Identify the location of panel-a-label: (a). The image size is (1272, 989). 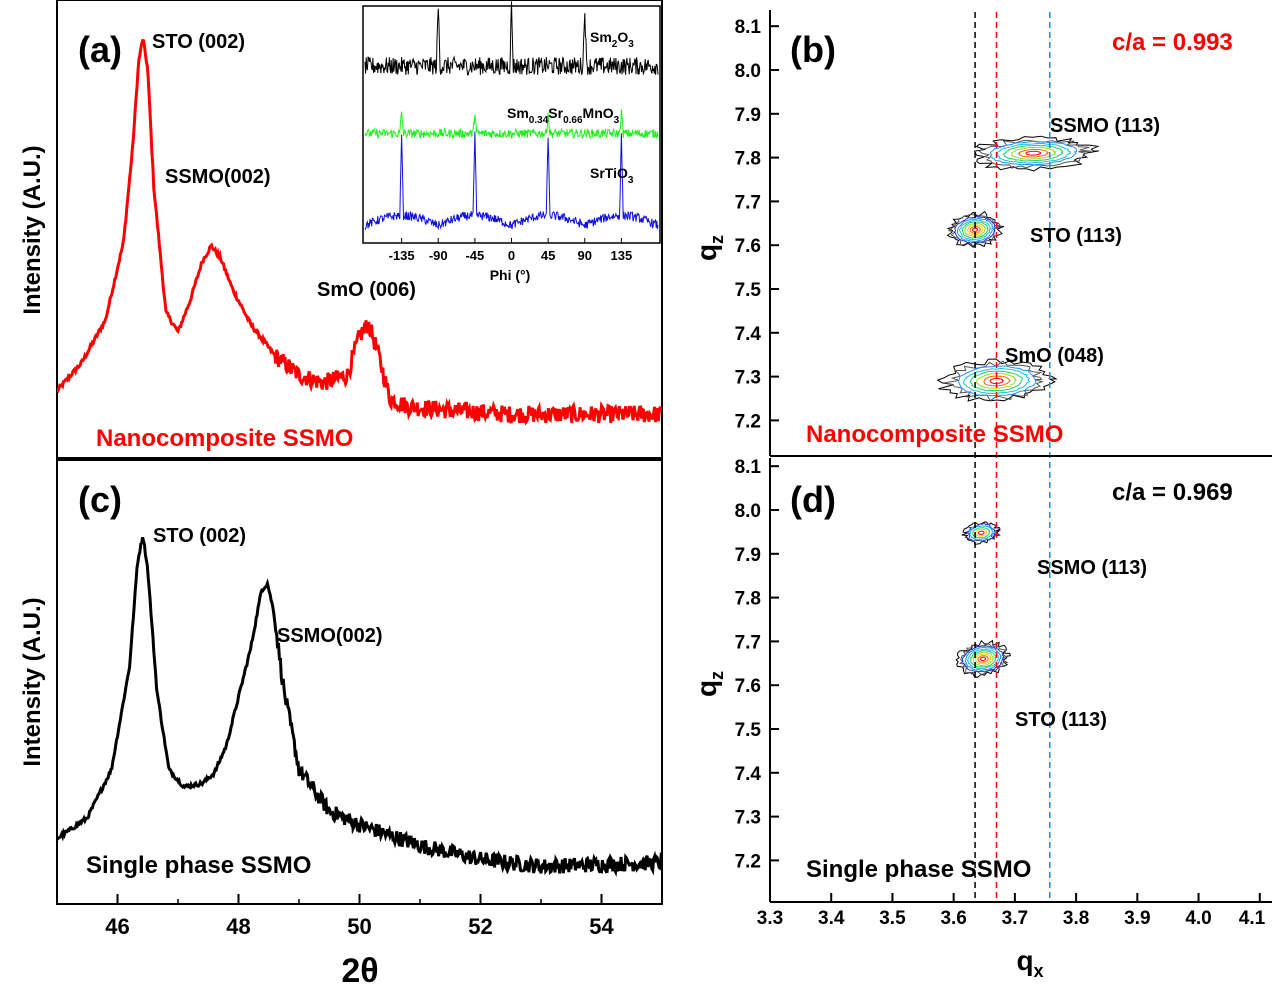
(100, 49).